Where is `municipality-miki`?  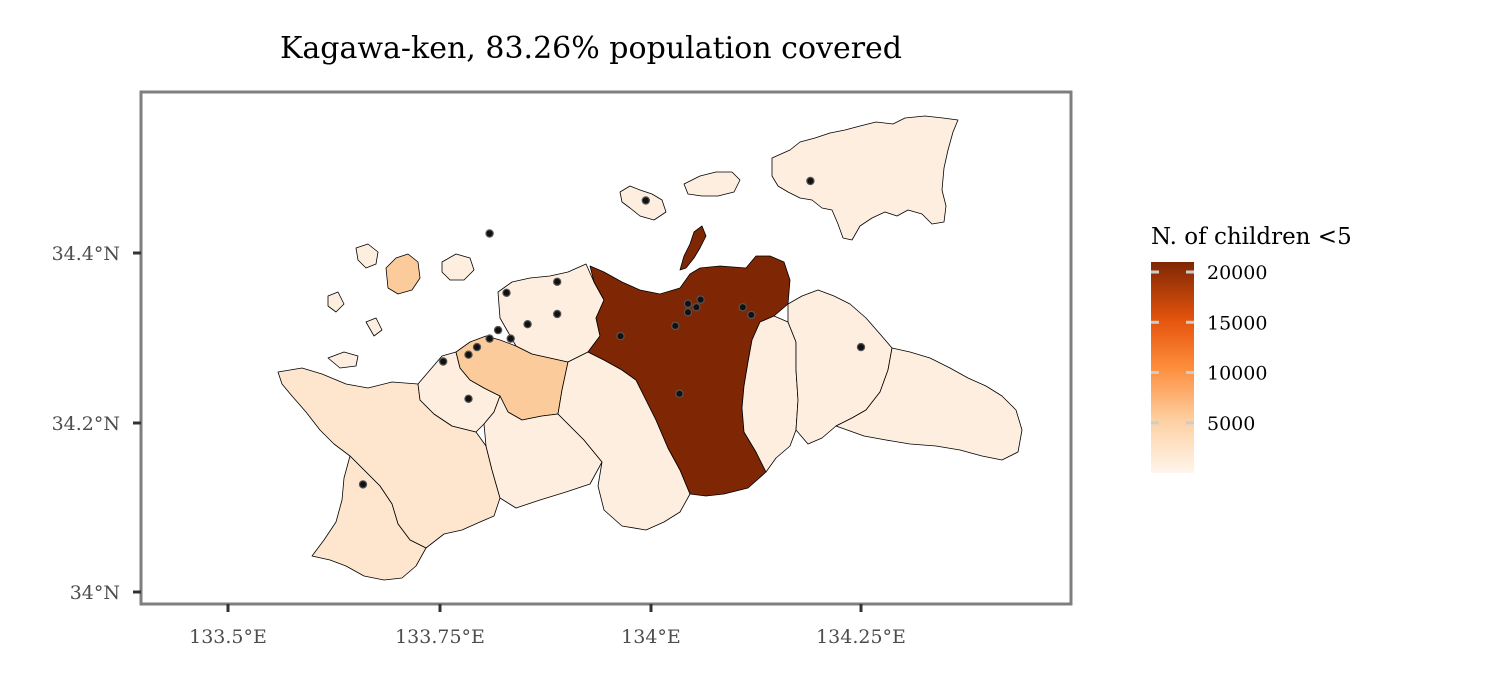 municipality-miki is located at coordinates (770, 394).